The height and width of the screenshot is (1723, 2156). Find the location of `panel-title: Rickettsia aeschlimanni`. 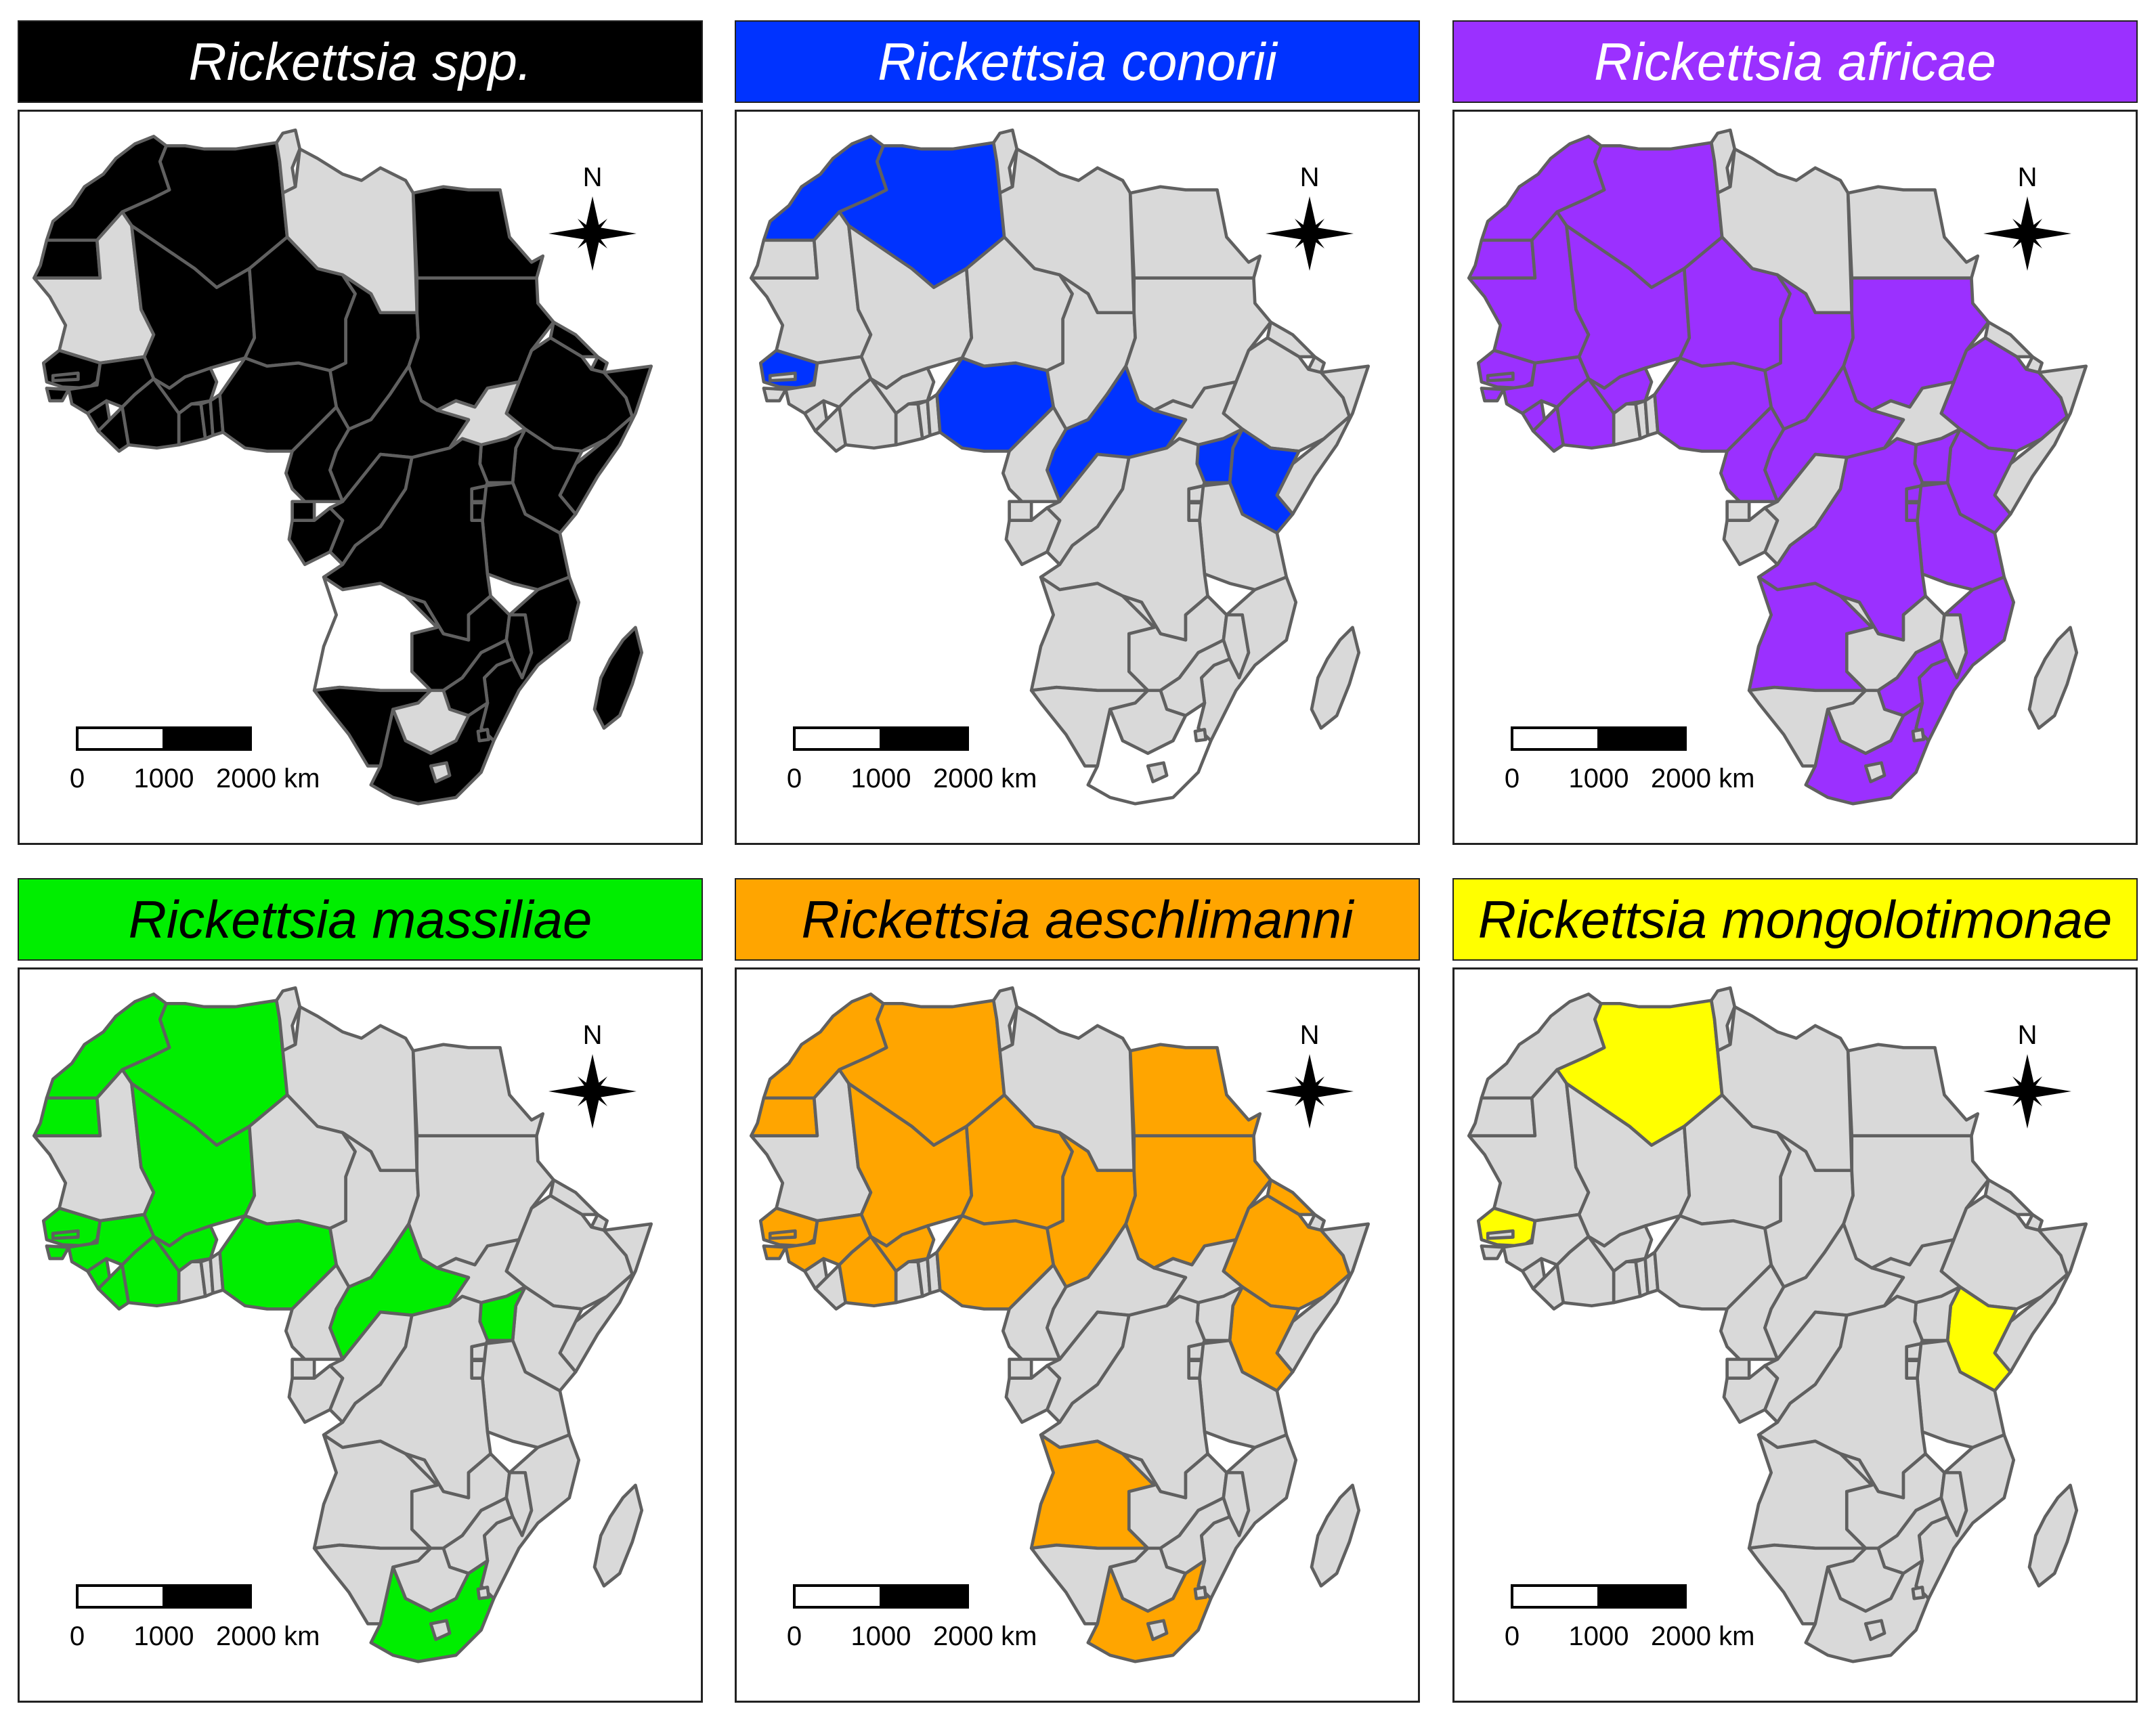

panel-title: Rickettsia aeschlimanni is located at coordinates (1077, 919).